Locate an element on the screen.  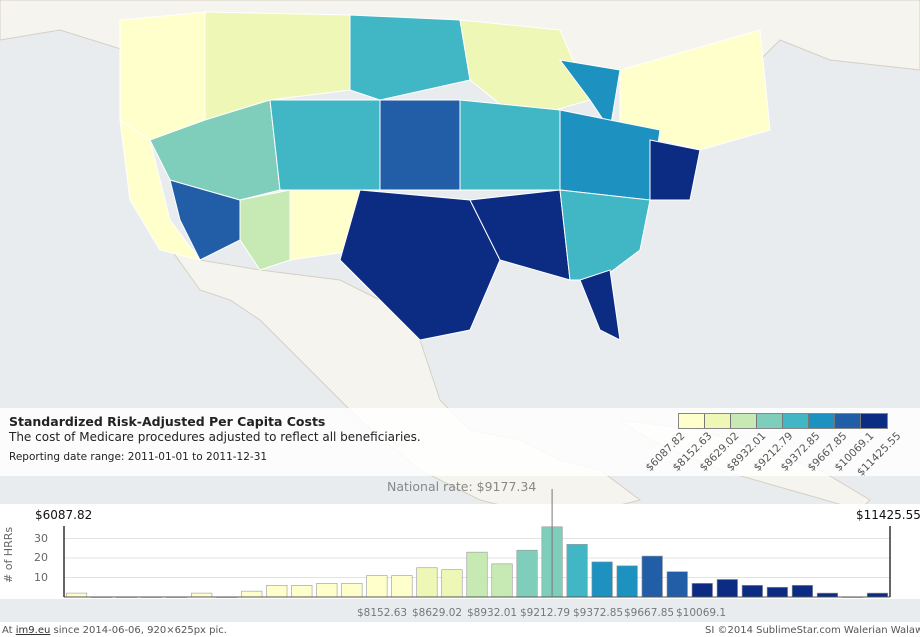
histogram-y-axis-label: # of HRRs is located at coordinates (8, 554).